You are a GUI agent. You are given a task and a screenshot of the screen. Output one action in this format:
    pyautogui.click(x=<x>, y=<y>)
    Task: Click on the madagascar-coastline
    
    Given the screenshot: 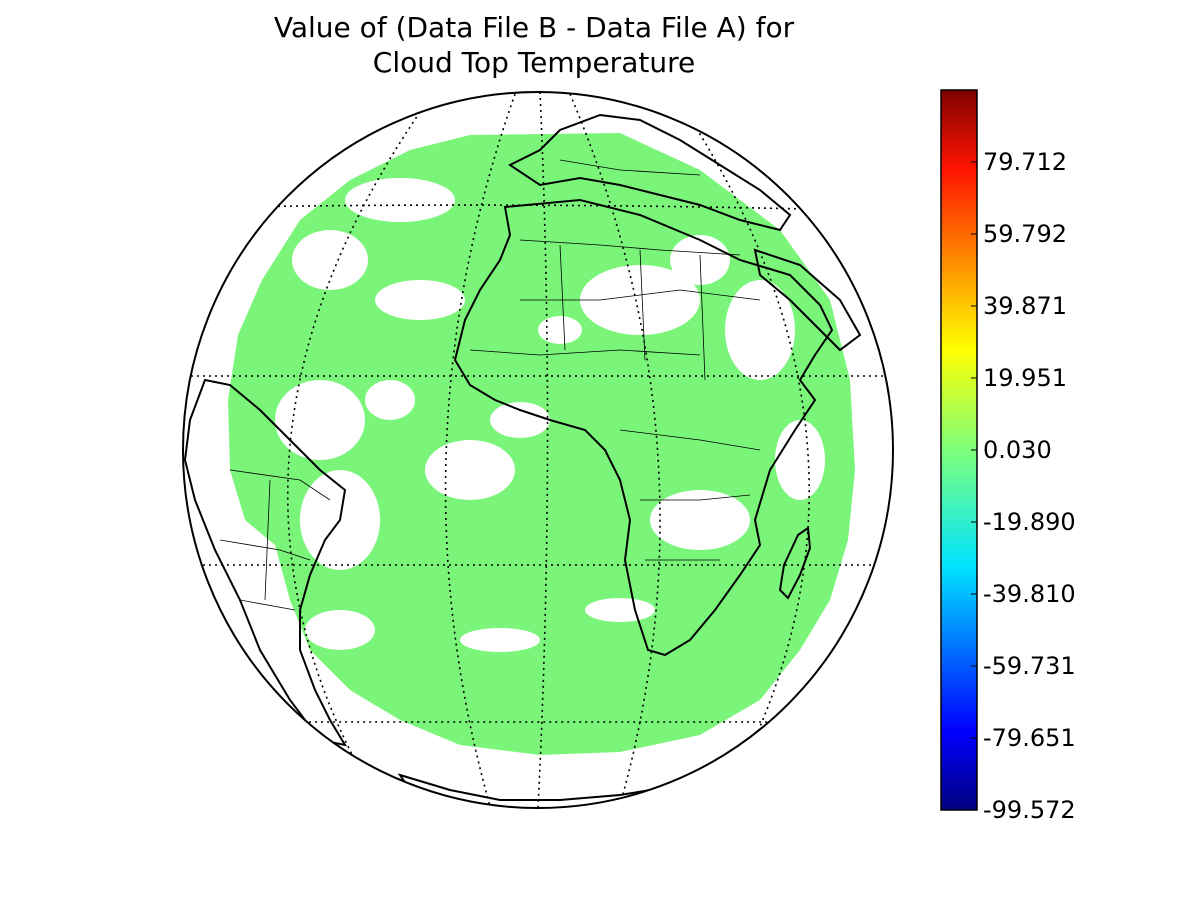 What is the action you would take?
    pyautogui.click(x=795, y=563)
    